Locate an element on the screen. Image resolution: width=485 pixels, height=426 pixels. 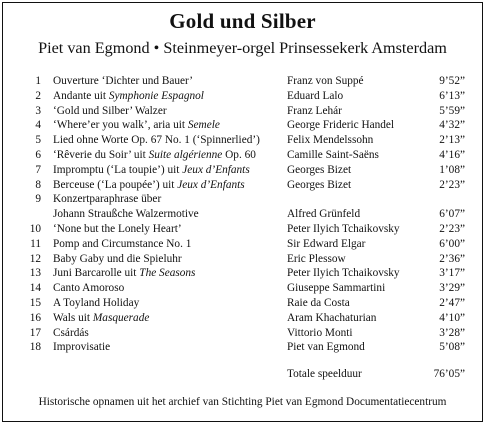
track-title-part: A Toyland Holiday is located at coordinates (96, 302).